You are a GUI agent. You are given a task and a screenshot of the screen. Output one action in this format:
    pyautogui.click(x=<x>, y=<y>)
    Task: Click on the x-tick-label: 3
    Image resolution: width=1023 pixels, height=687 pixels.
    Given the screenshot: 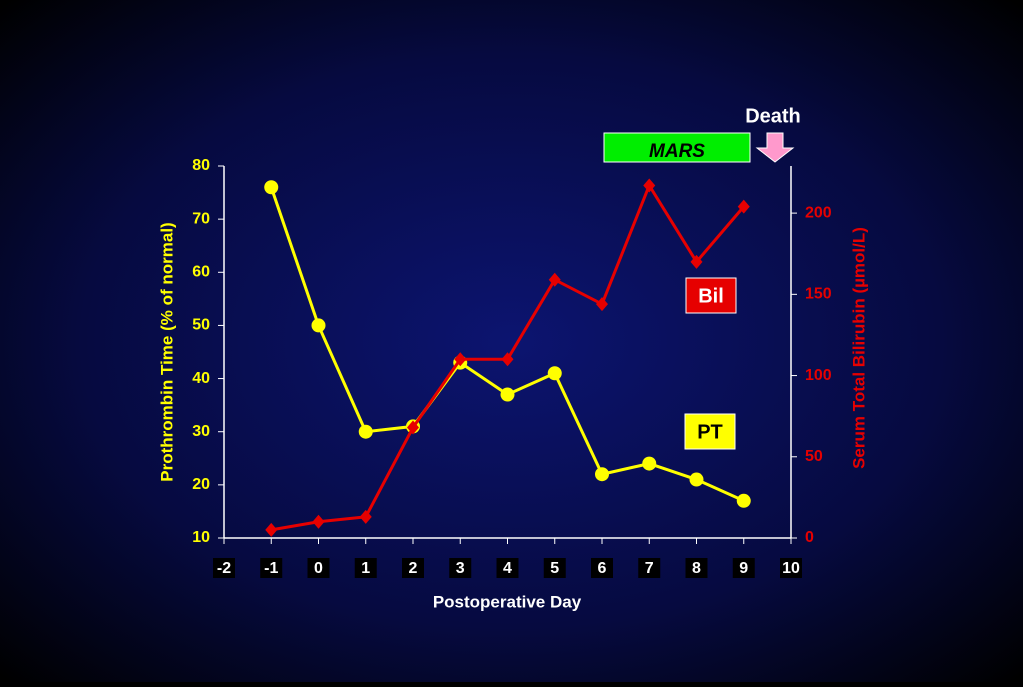 What is the action you would take?
    pyautogui.click(x=460, y=568)
    